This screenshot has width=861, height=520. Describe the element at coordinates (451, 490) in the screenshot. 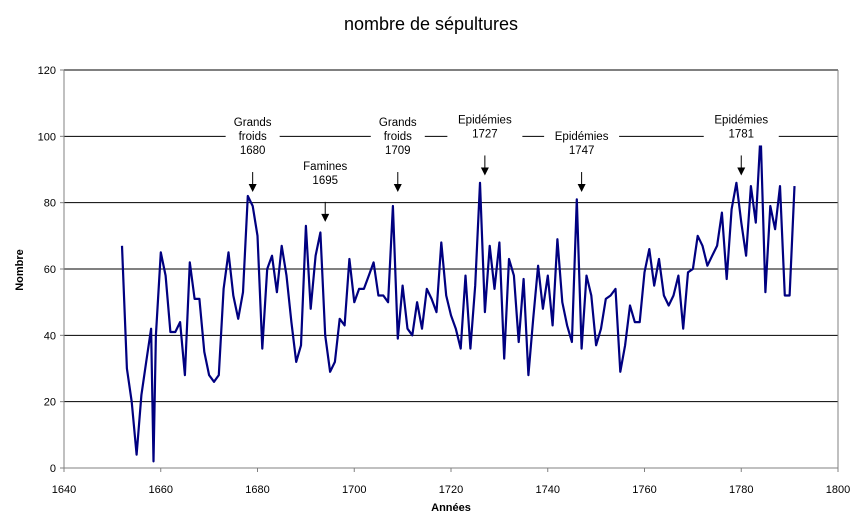

I see `x-tick-label: 1720` at that location.